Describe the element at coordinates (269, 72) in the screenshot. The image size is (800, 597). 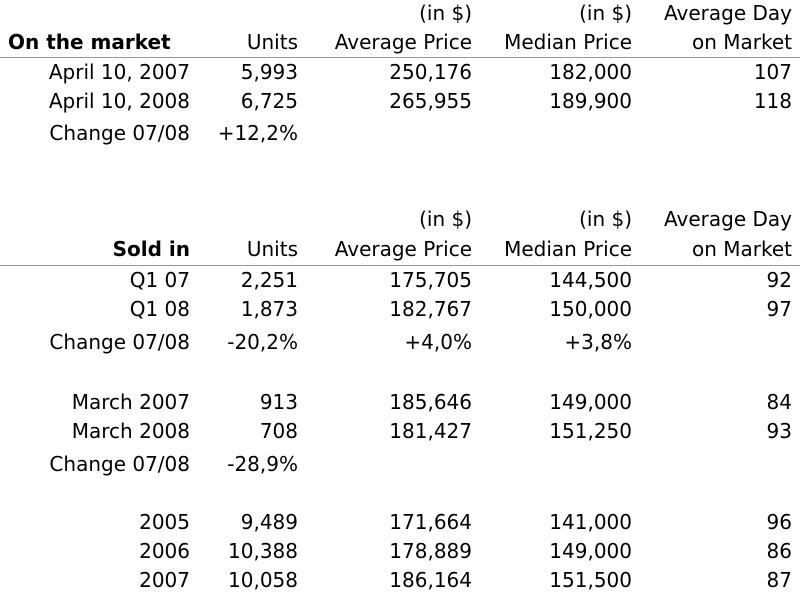
I see `cell: 5,993` at that location.